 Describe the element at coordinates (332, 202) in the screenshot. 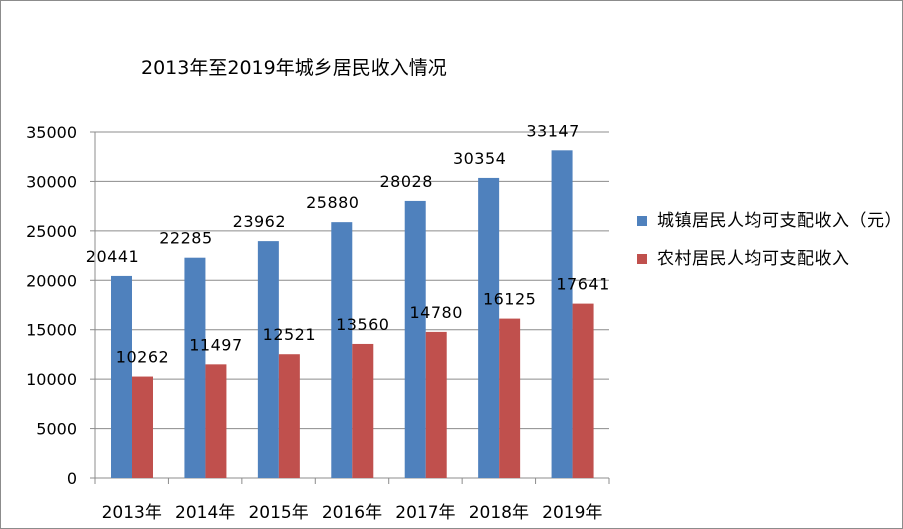

I see `data-label: 25880` at that location.